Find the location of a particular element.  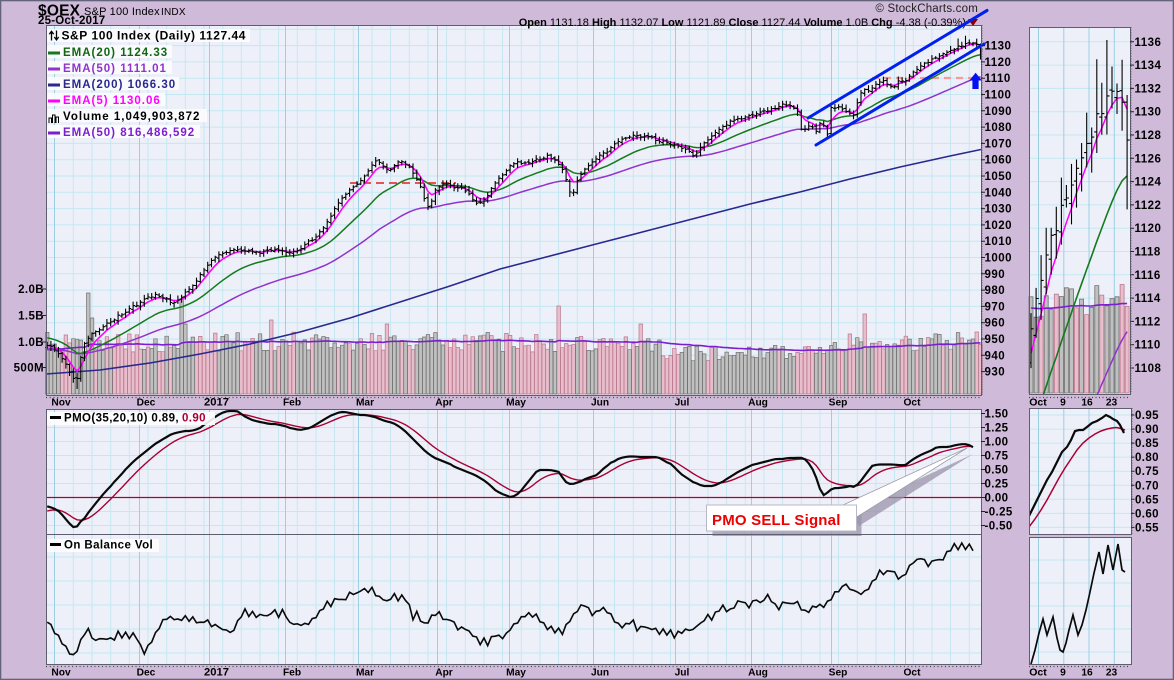

svg-text: 0.60 is located at coordinates (1147, 514).